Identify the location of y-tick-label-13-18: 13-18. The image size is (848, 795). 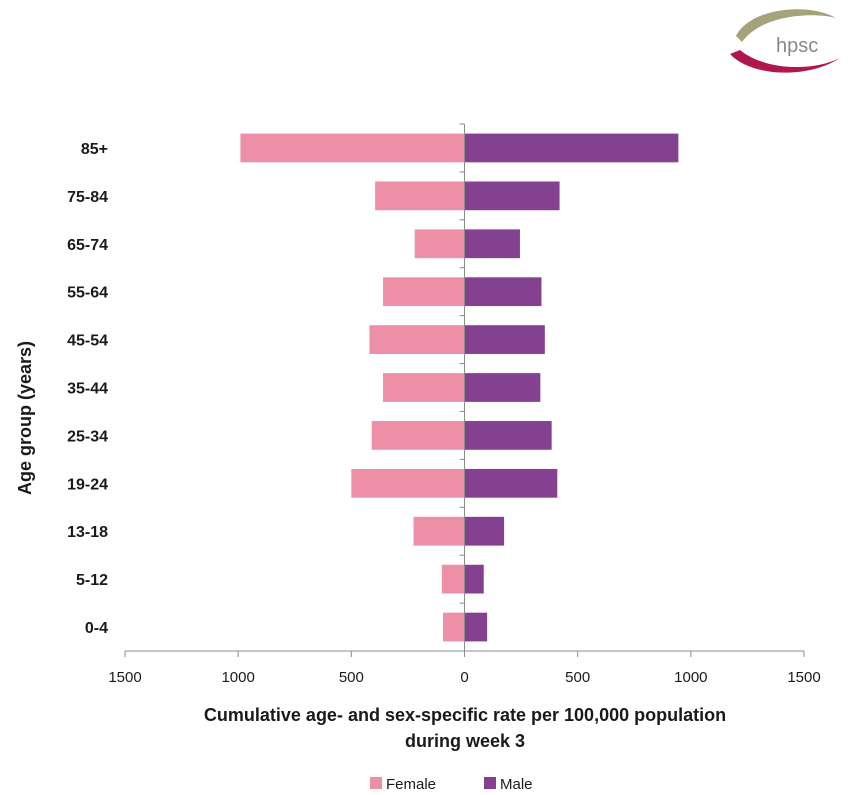
(87, 532).